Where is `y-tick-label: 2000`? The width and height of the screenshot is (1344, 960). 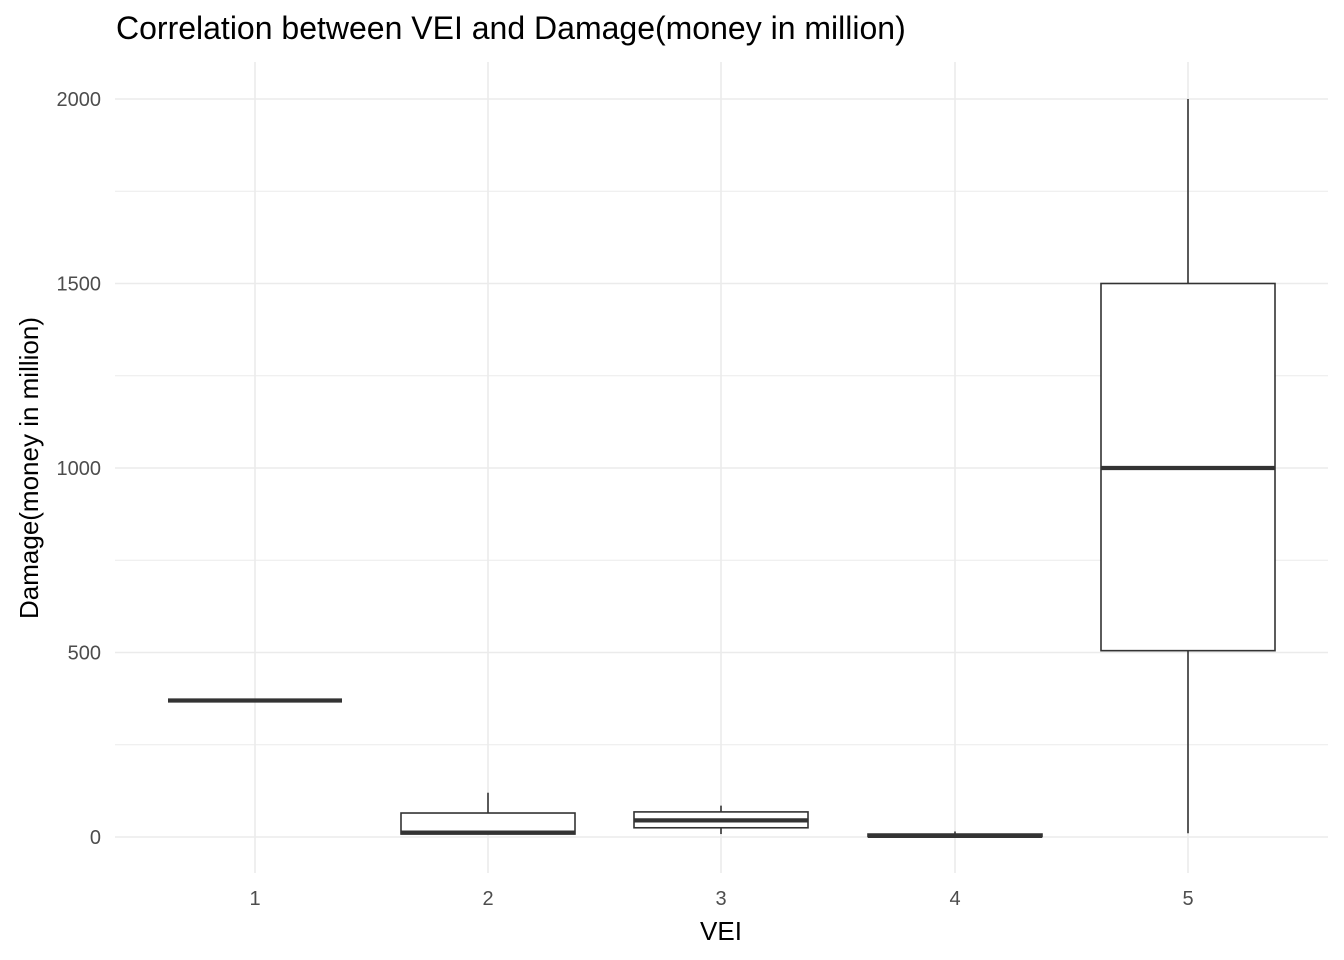 y-tick-label: 2000 is located at coordinates (79, 100).